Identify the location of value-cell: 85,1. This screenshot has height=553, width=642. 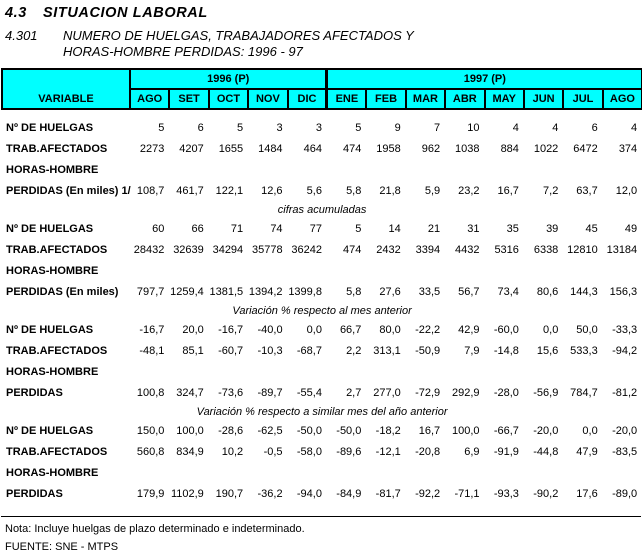
(193, 350).